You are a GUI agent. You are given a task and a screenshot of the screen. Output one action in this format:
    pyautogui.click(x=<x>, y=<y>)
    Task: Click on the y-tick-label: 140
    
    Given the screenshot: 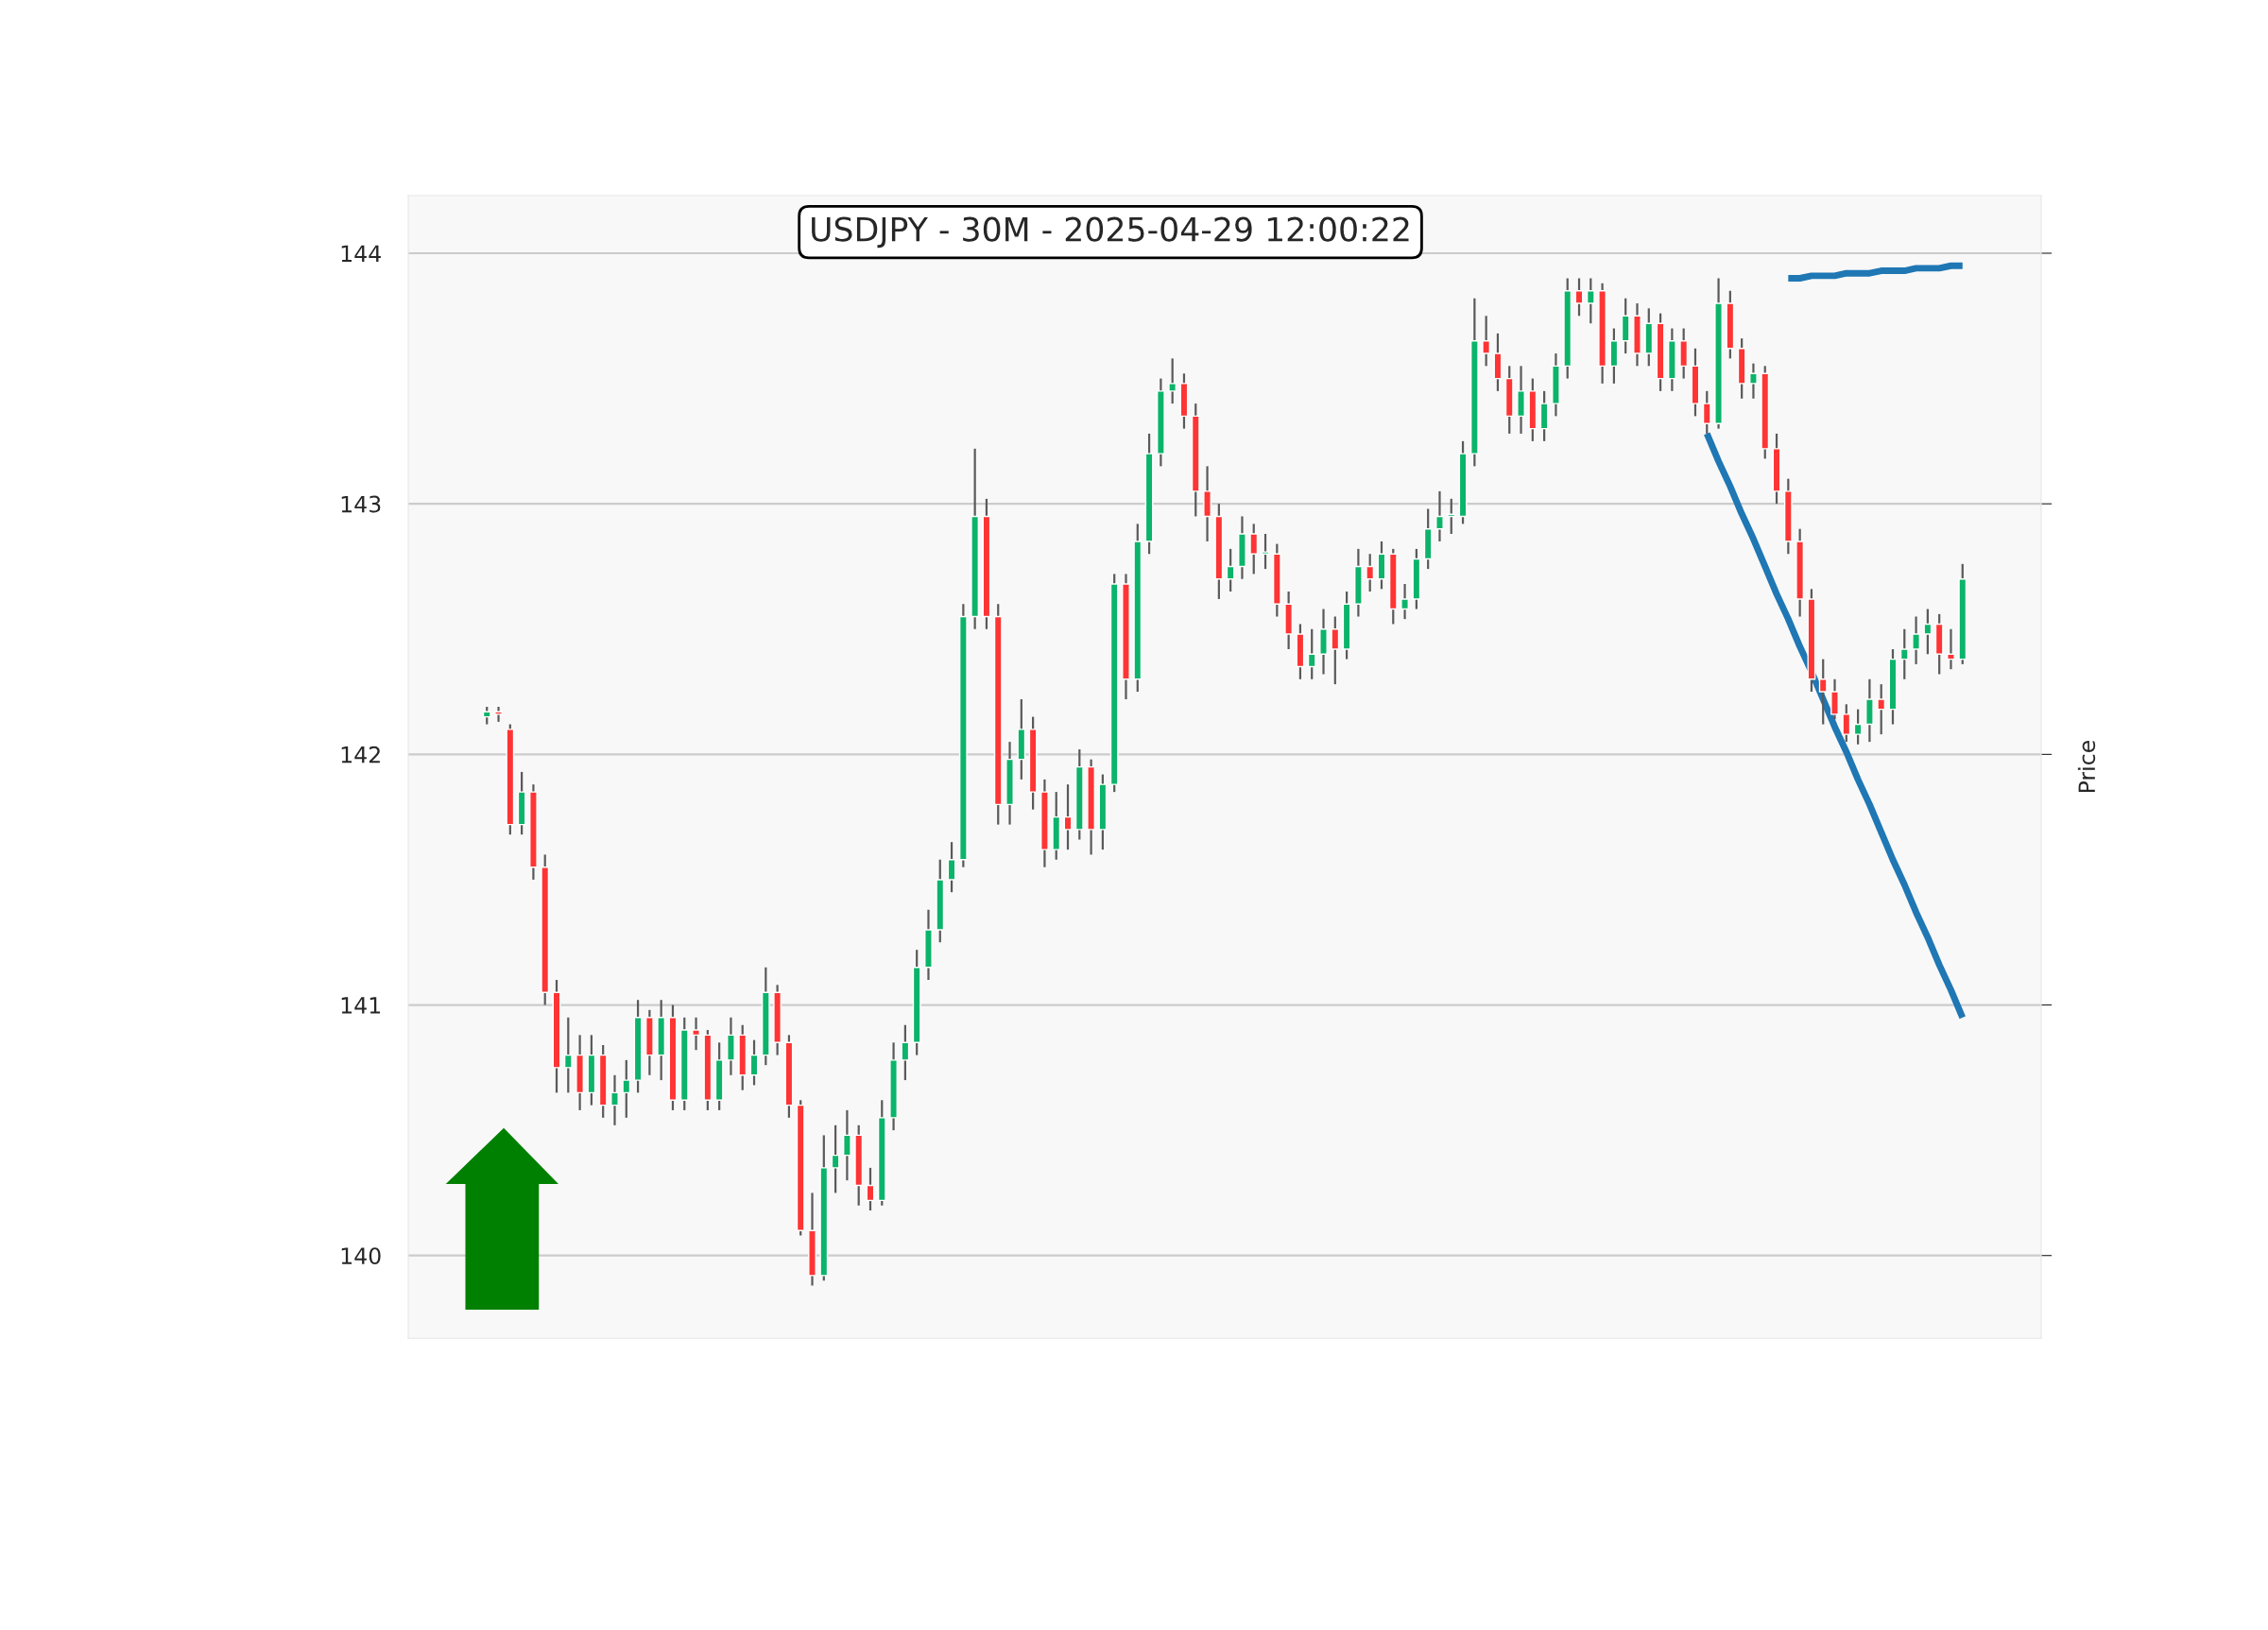 What is the action you would take?
    pyautogui.click(x=361, y=1256)
    